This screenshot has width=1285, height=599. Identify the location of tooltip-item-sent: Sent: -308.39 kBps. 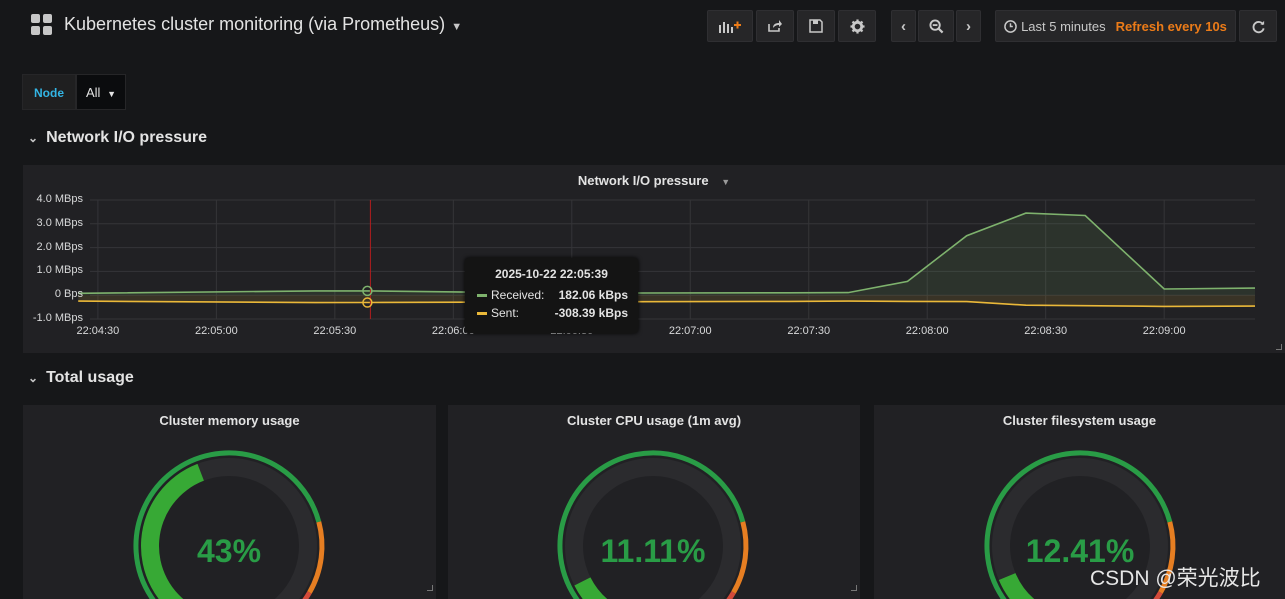
(552, 314).